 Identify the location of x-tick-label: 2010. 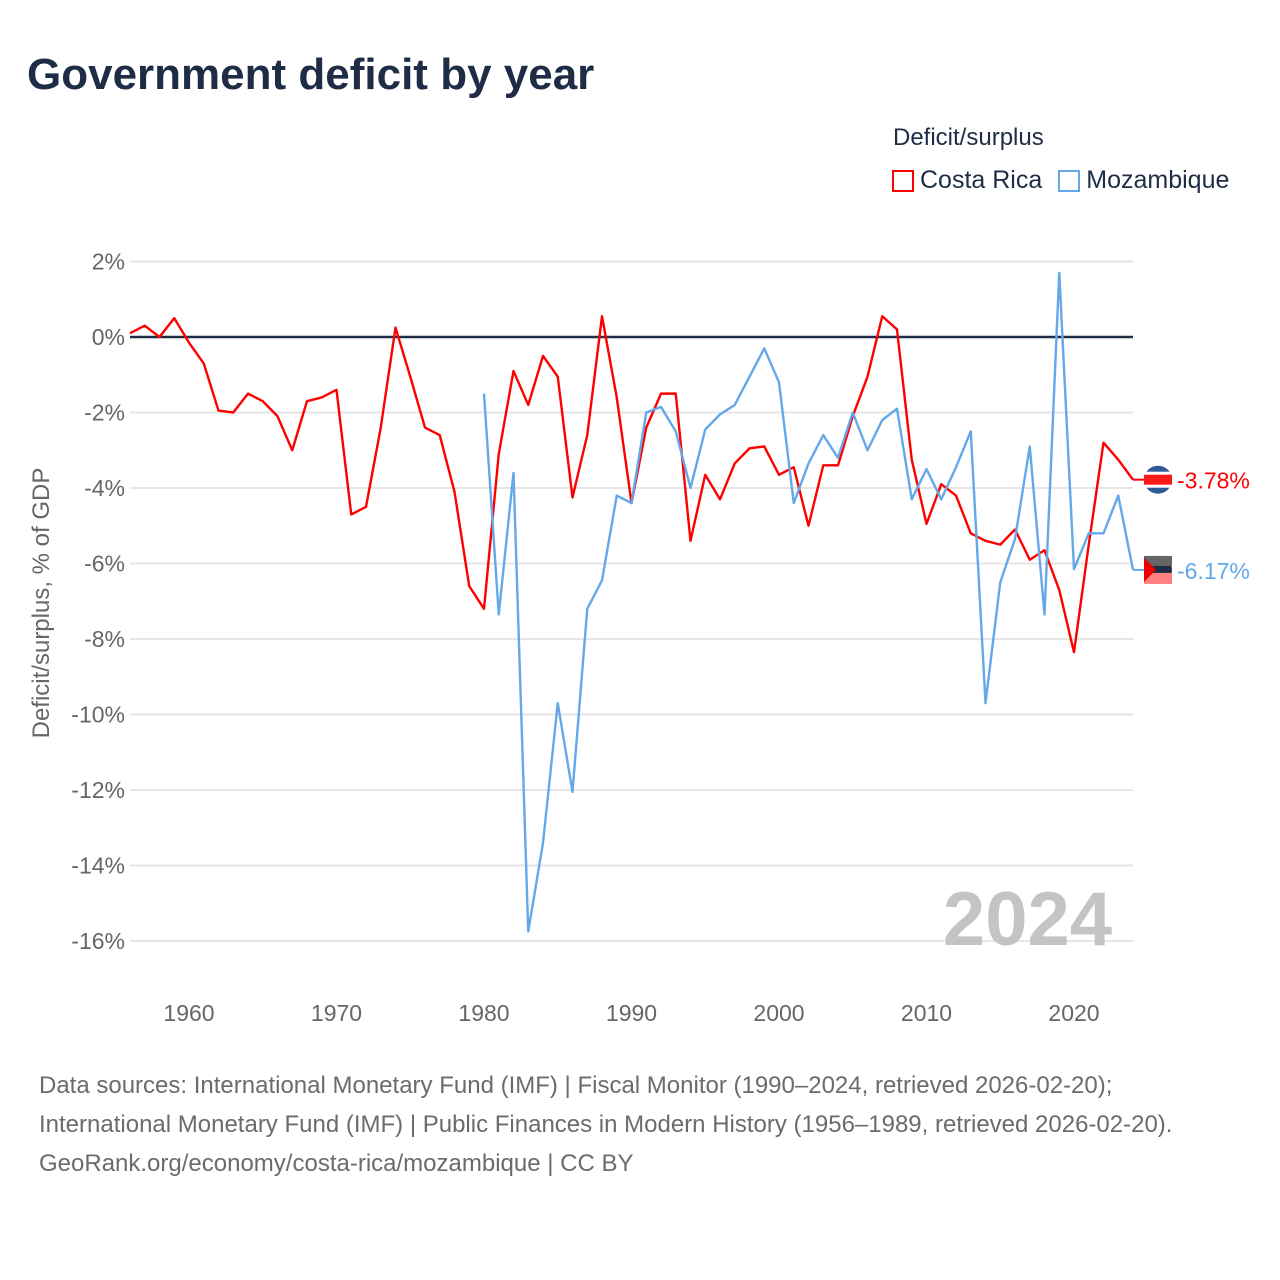
(926, 1013).